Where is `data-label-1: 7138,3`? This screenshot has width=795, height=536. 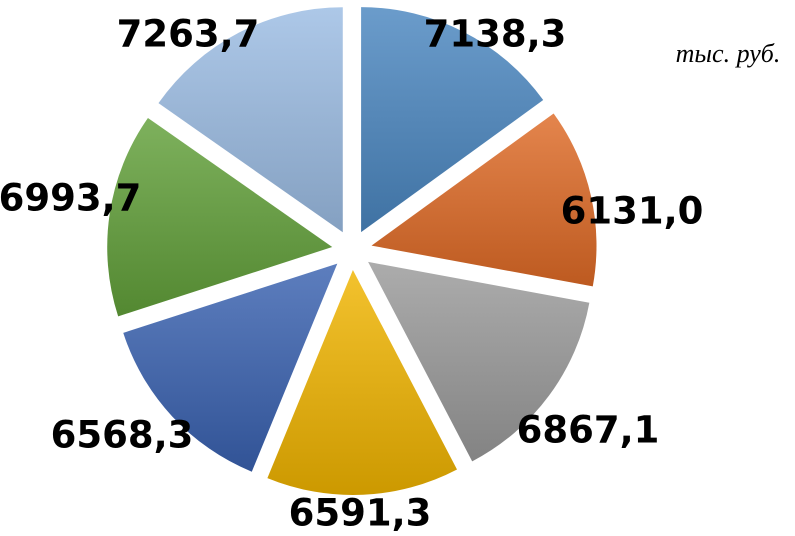 data-label-1: 7138,3 is located at coordinates (495, 34).